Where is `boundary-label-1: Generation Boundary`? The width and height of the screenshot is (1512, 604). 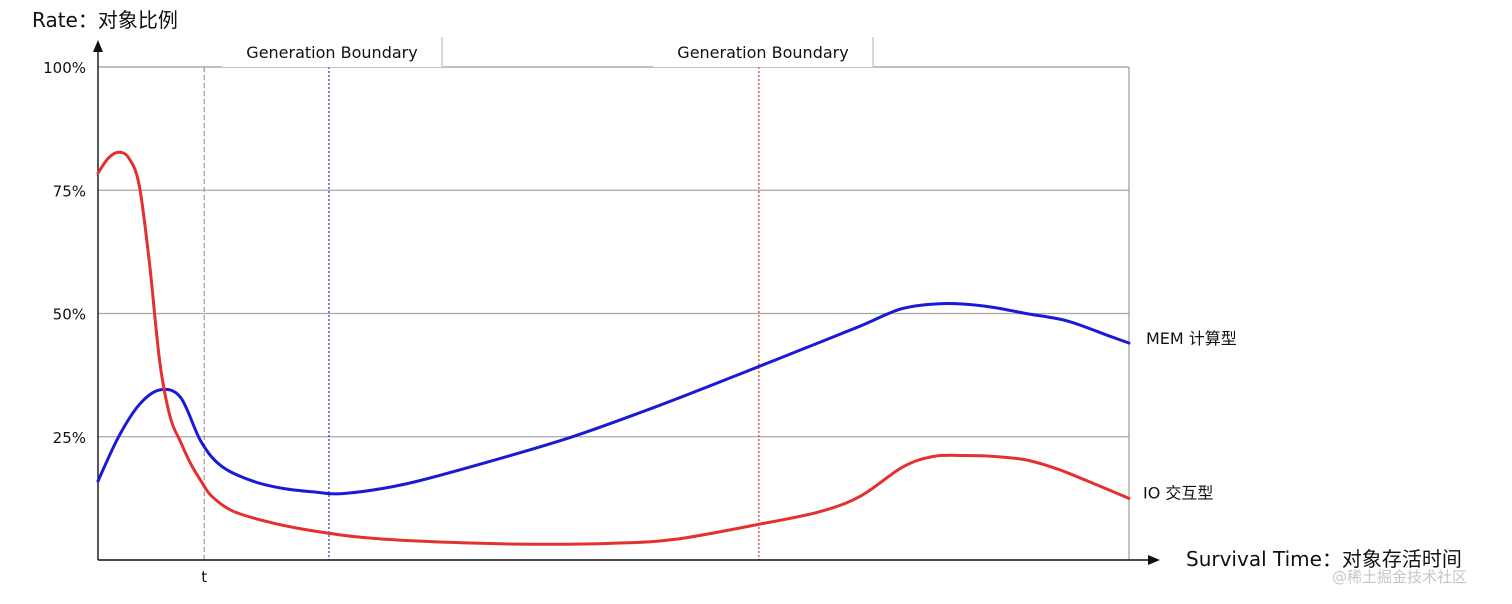 boundary-label-1: Generation Boundary is located at coordinates (331, 52).